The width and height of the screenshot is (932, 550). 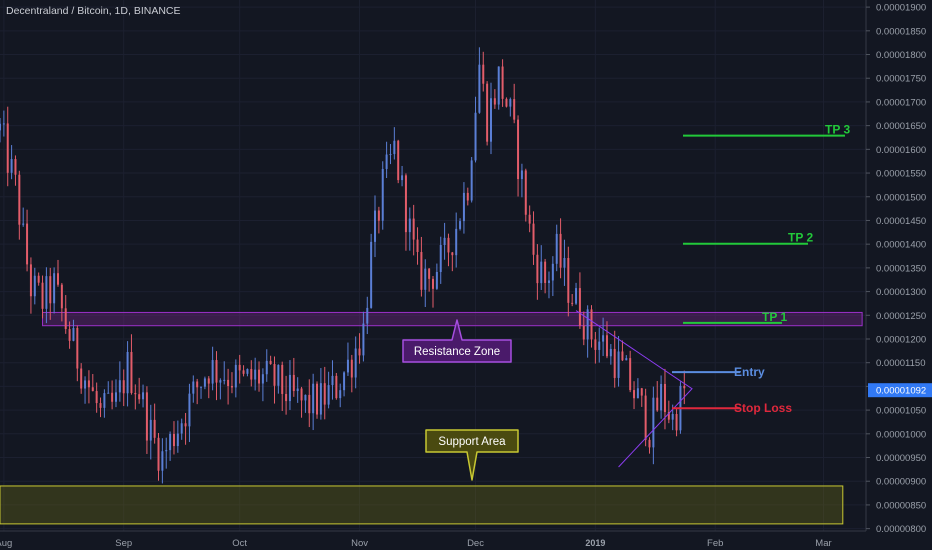 What do you see at coordinates (472, 455) in the screenshot?
I see `support-callout-bubble` at bounding box center [472, 455].